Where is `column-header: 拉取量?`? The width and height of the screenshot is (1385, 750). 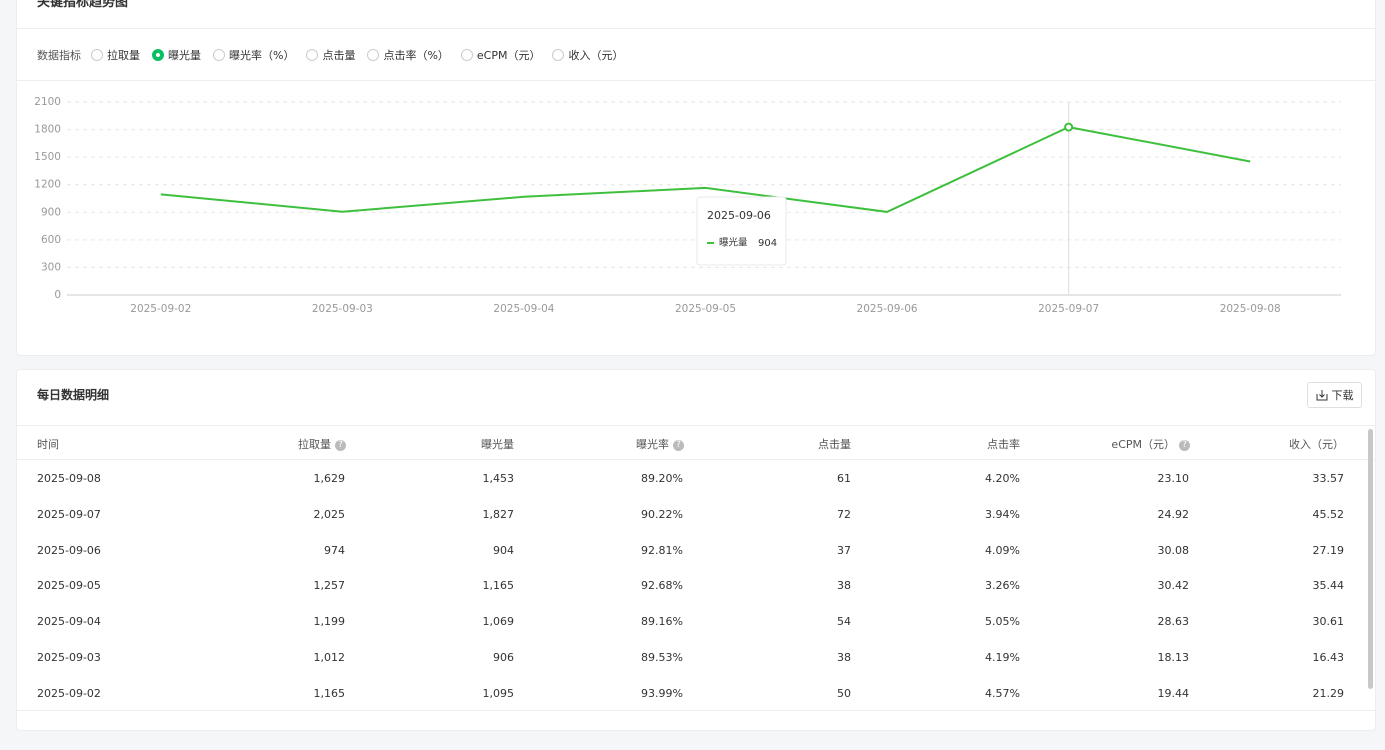
column-header: 拉取量? is located at coordinates (322, 444).